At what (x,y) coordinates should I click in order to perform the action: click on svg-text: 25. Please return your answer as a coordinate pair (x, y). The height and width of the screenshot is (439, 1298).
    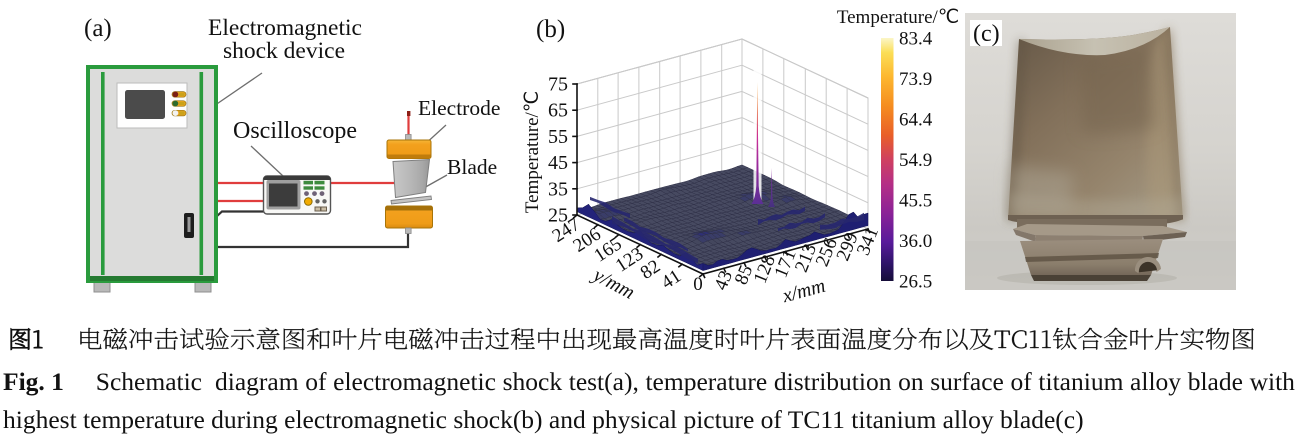
    Looking at the image, I should click on (558, 216).